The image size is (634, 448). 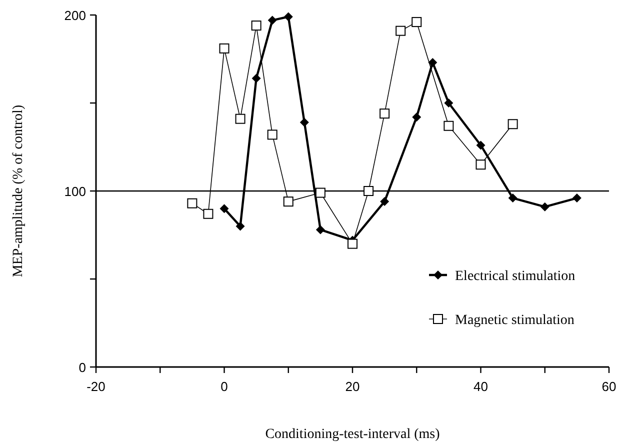 I want to click on y-tick-label: 0, so click(x=82, y=367).